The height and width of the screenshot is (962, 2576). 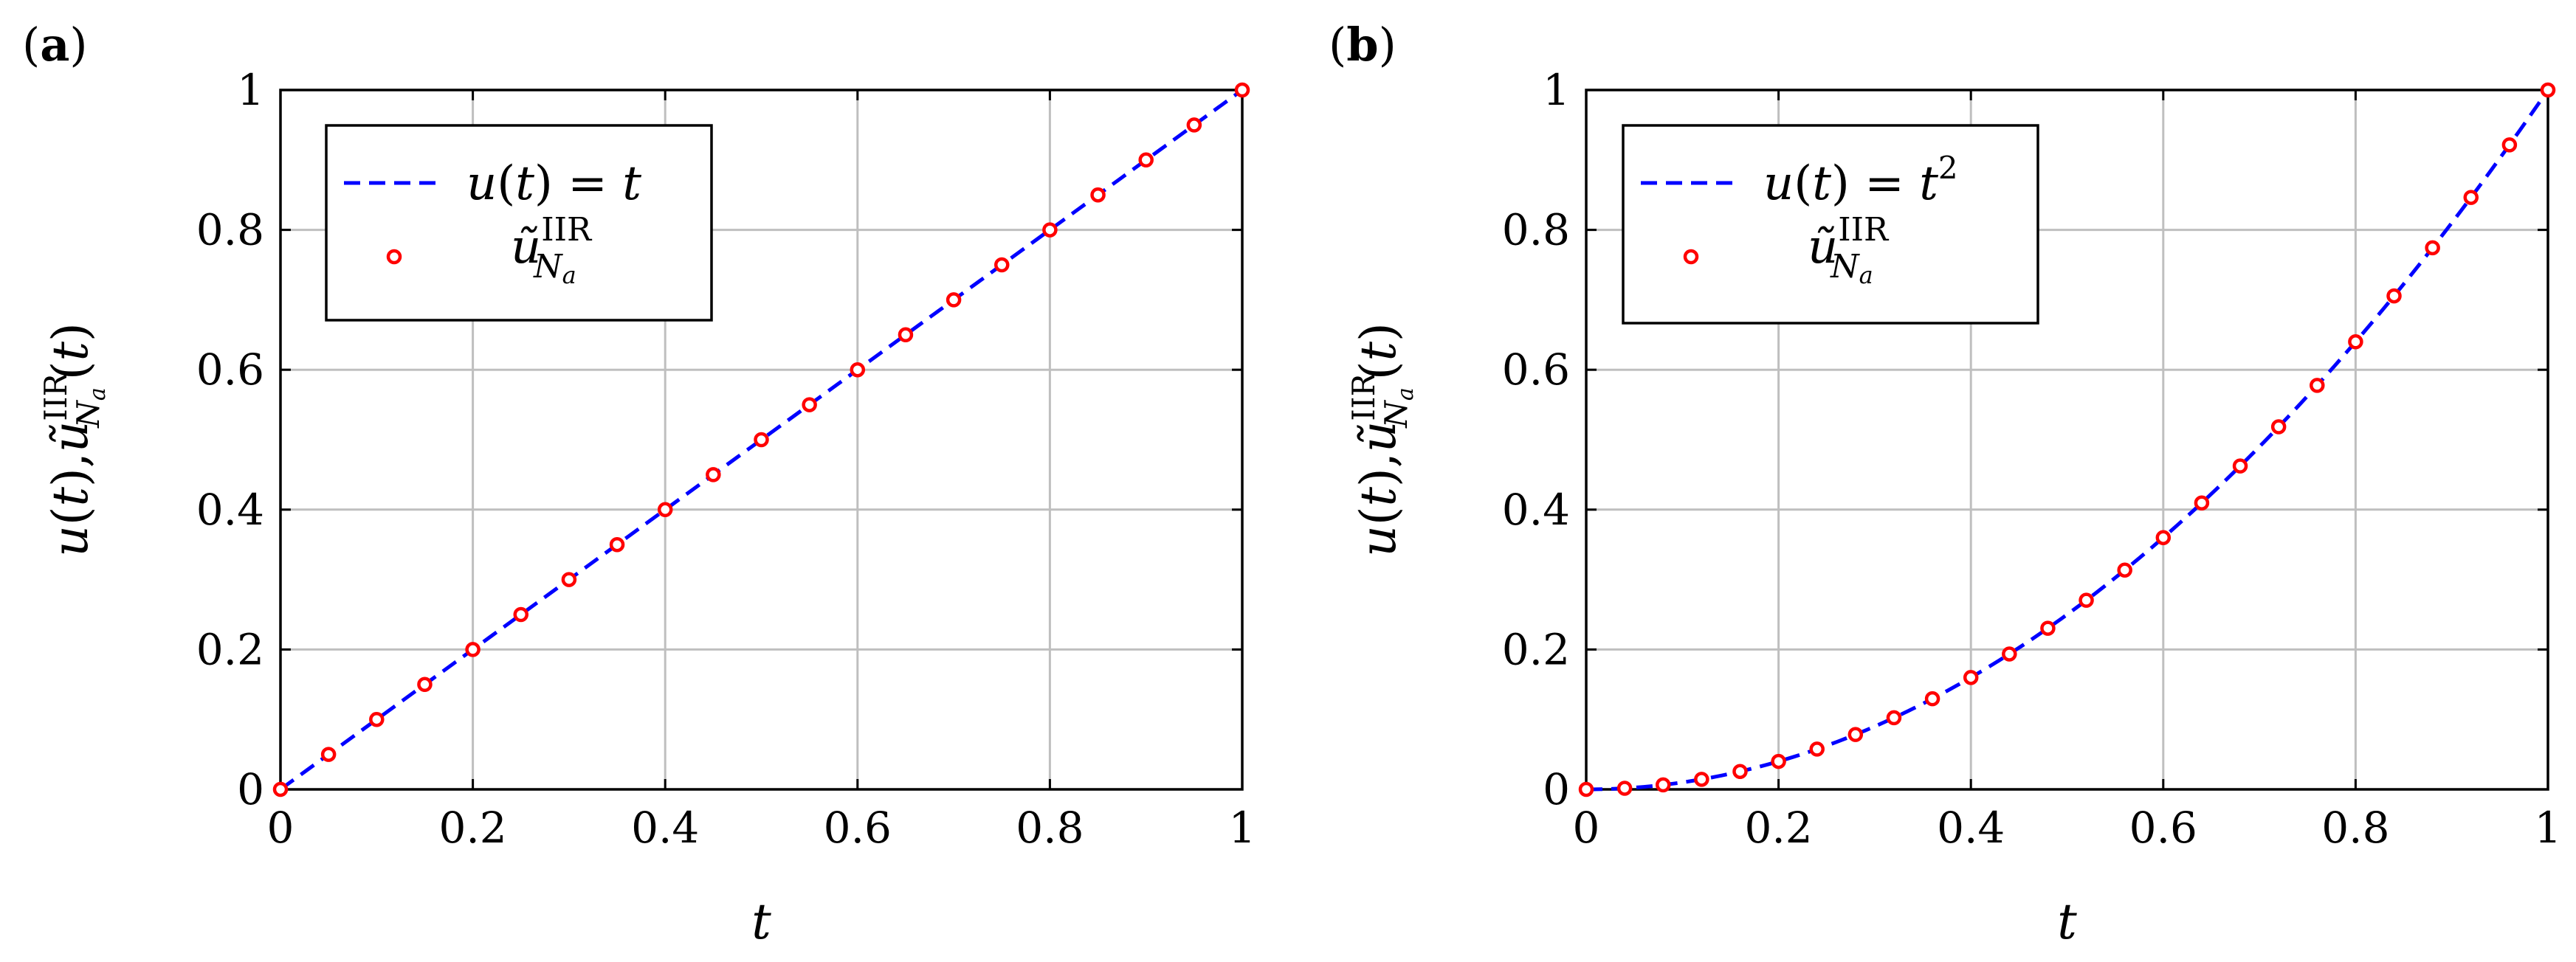 I want to click on legend-label-exact: u(t) = t2, so click(x=1861, y=180).